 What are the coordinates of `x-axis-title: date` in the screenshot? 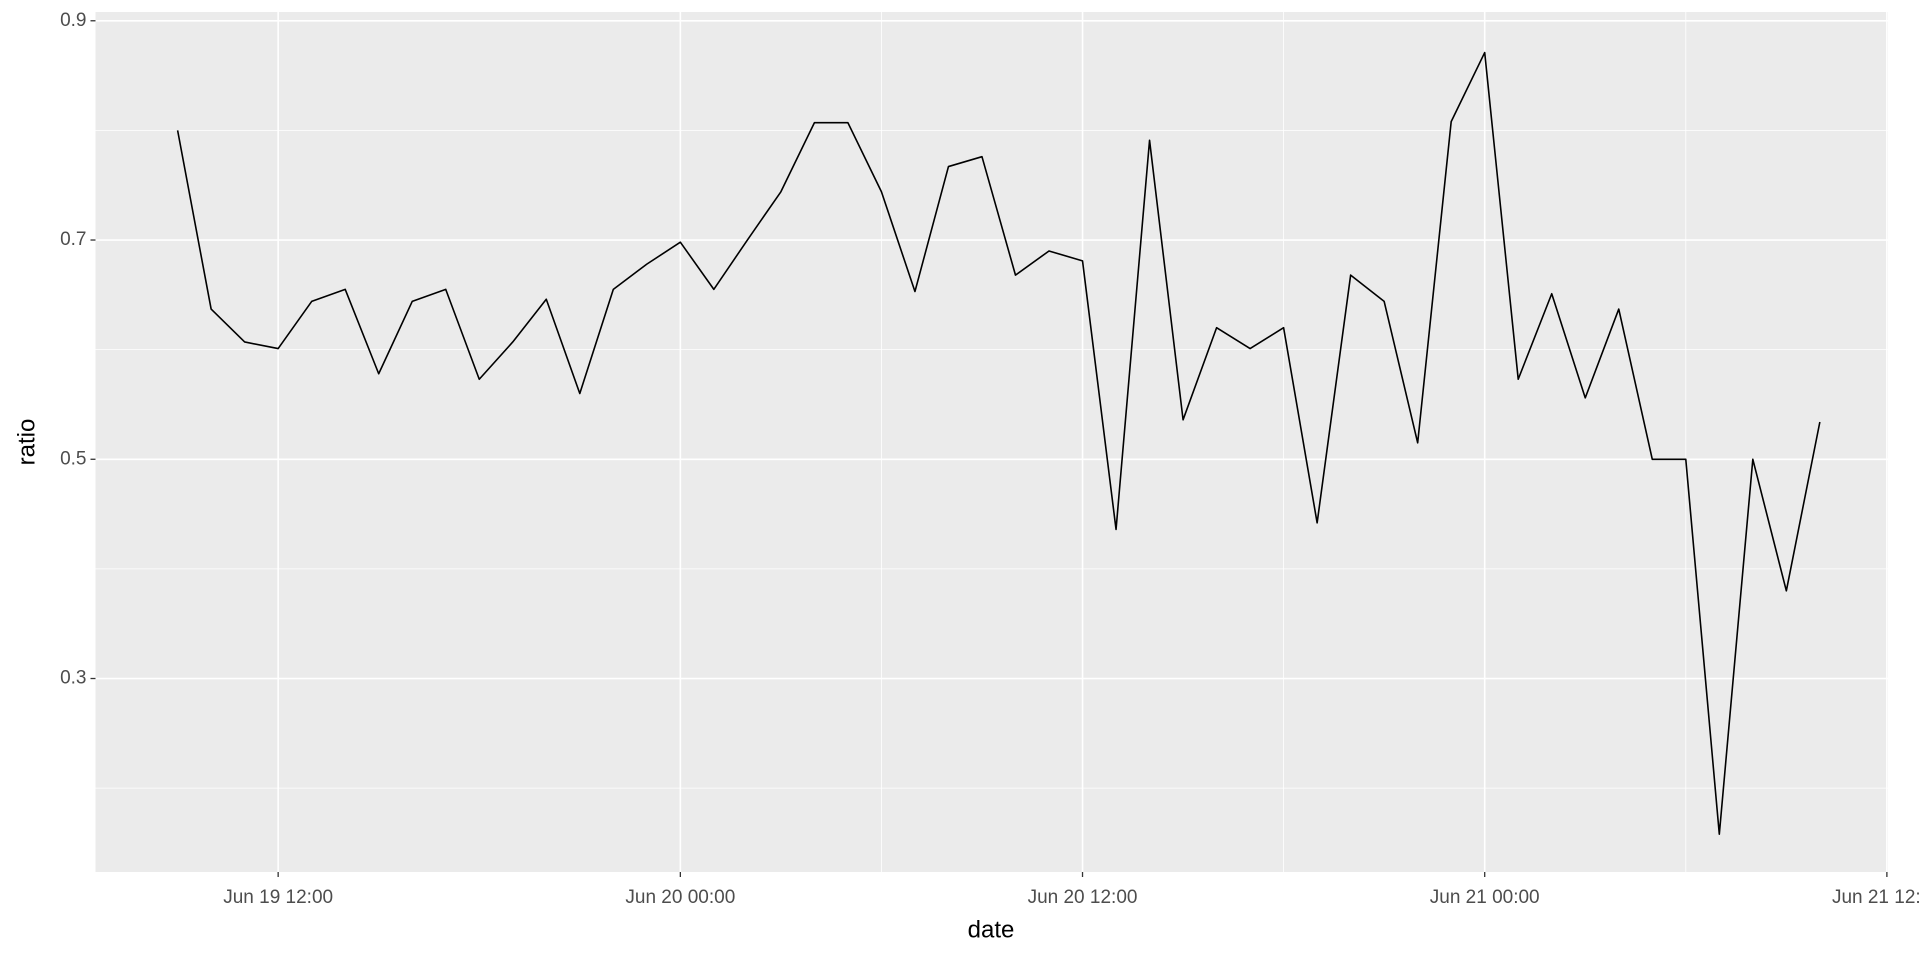 It's located at (991, 929).